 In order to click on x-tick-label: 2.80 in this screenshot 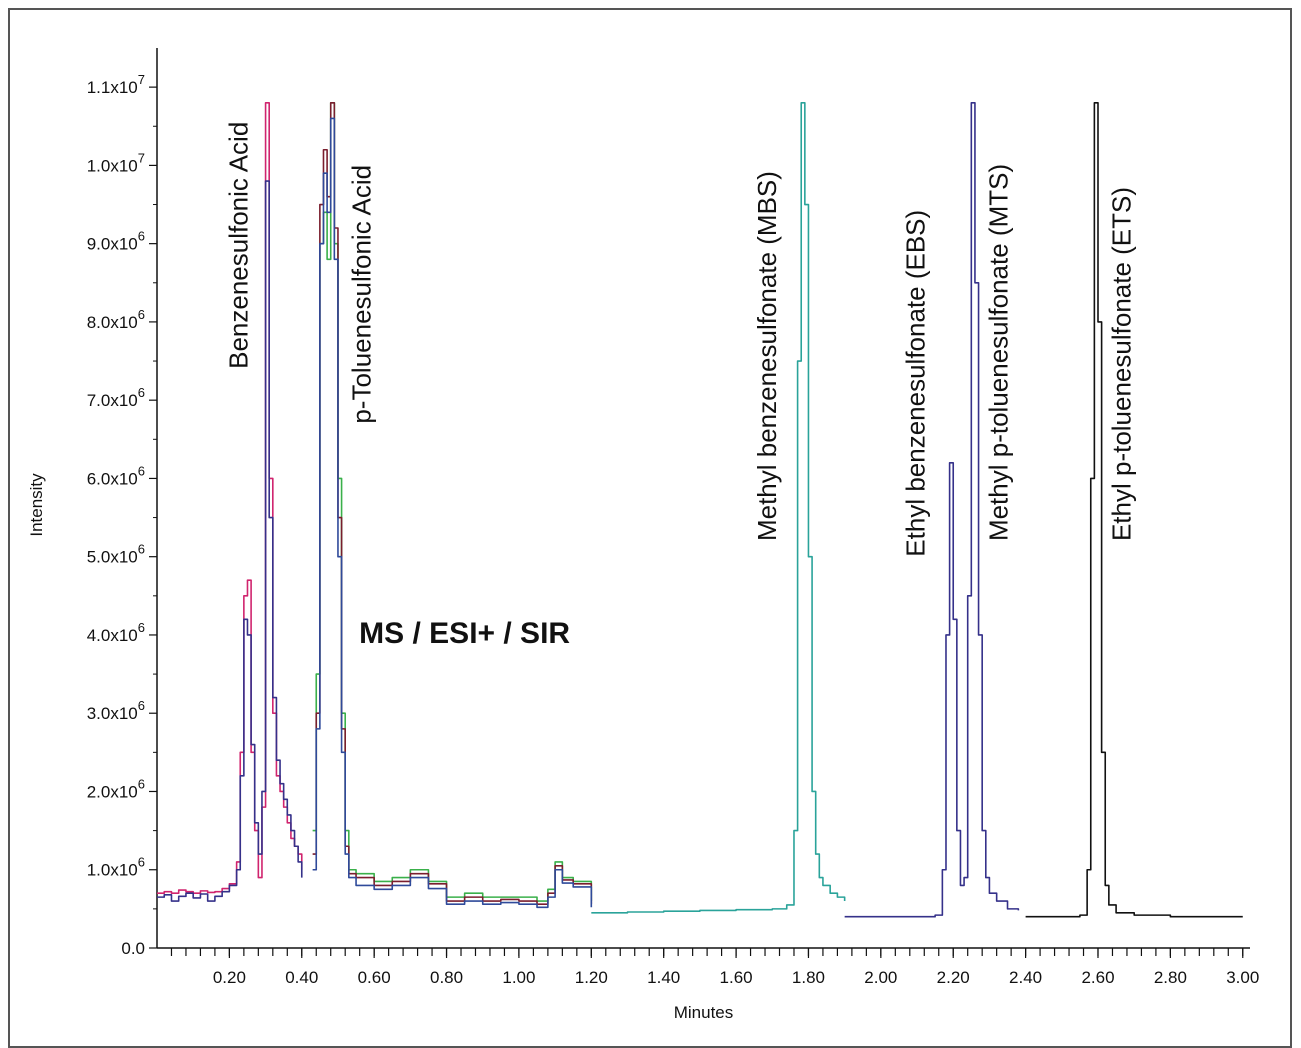, I will do `click(1170, 977)`.